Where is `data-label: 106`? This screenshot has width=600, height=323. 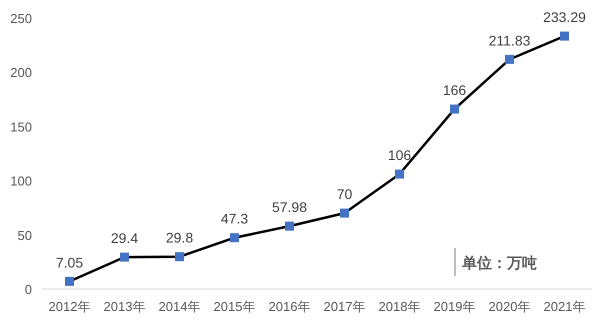 data-label: 106 is located at coordinates (400, 155).